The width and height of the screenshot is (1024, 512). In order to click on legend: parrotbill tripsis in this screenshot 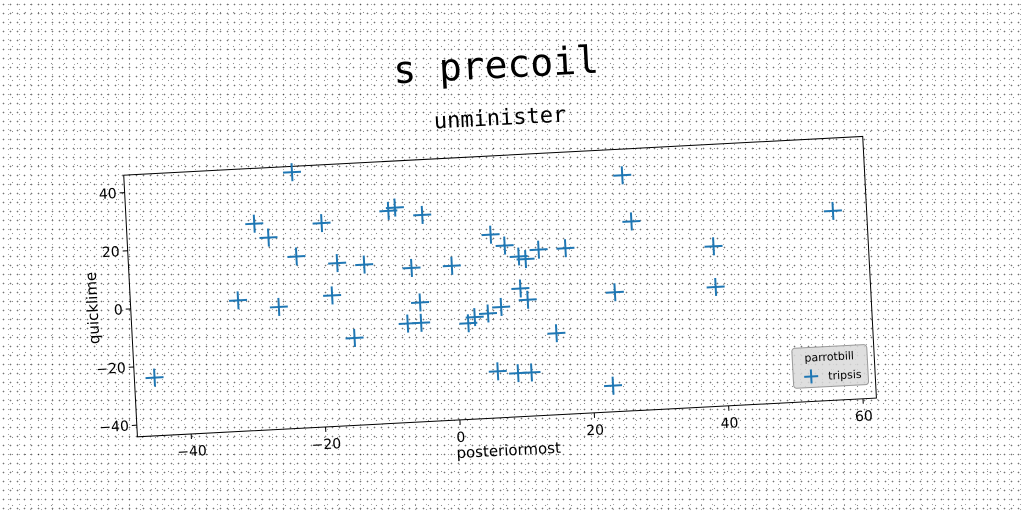, I will do `click(830, 366)`.